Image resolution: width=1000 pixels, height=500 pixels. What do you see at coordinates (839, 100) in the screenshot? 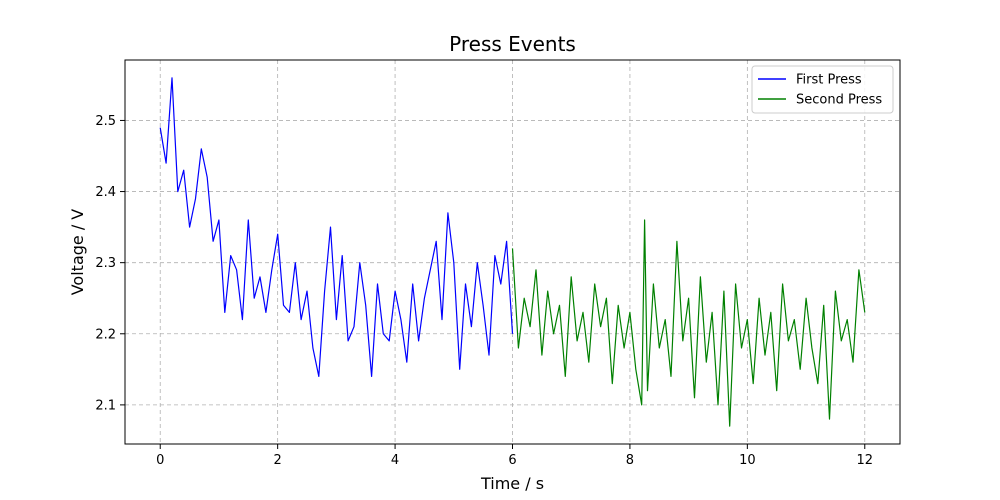
I see `legend-label: Second Press` at bounding box center [839, 100].